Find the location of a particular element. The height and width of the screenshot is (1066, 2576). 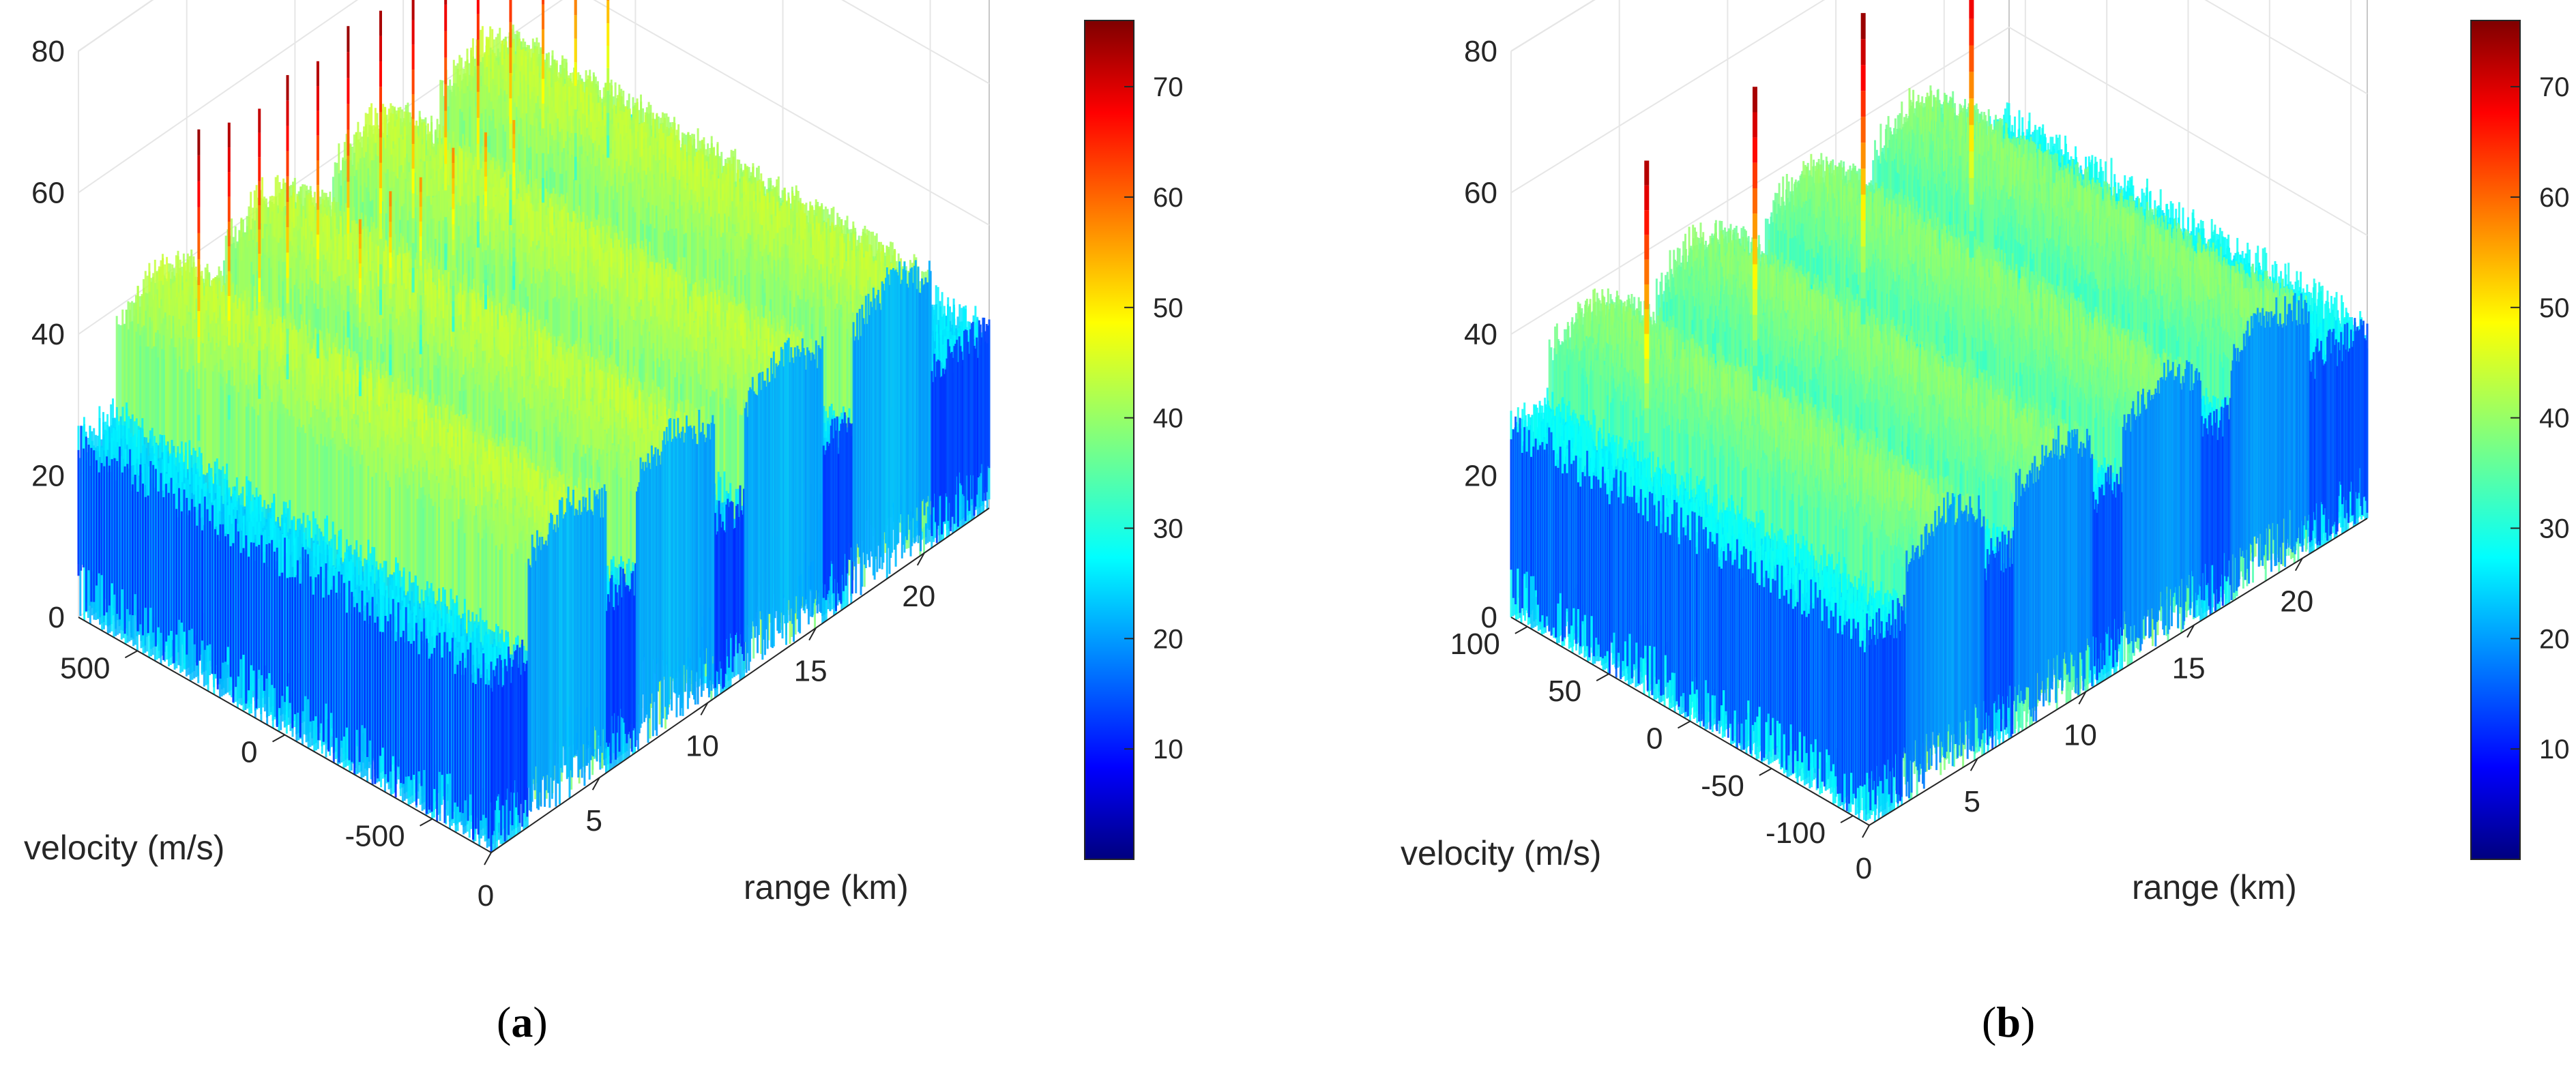

velocity-tick-label: 500 is located at coordinates (85, 668).